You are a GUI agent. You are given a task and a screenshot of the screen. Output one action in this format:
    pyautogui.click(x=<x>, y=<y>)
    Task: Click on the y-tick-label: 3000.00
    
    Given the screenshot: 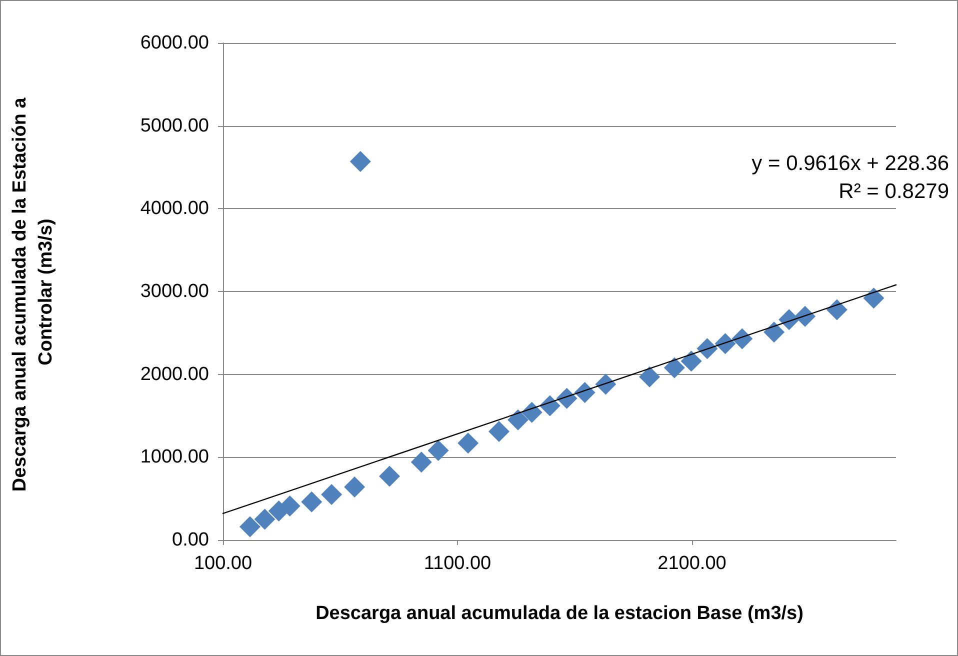 What is the action you would take?
    pyautogui.click(x=174, y=291)
    